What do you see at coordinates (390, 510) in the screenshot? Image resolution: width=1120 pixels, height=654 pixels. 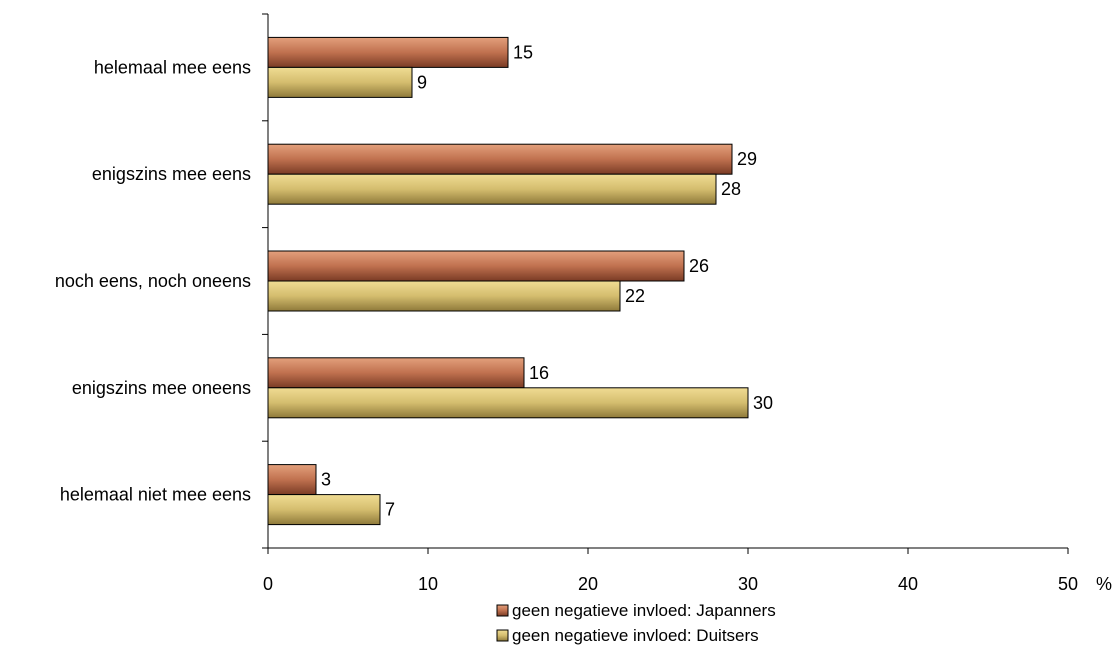 I see `data-label: 7` at bounding box center [390, 510].